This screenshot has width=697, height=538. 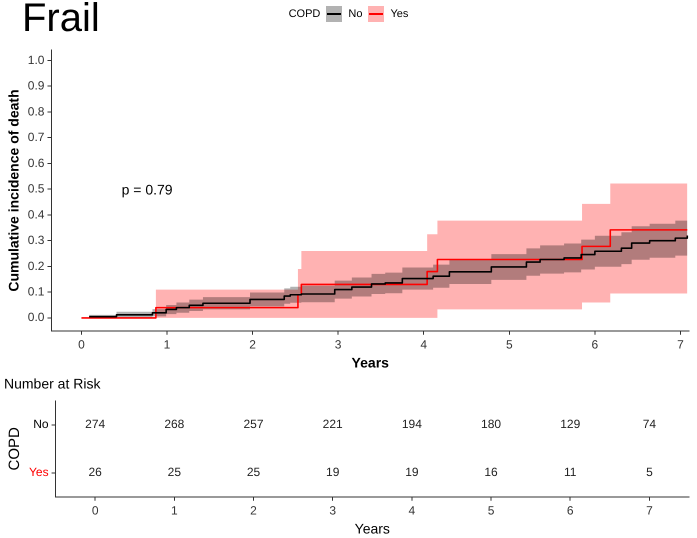 What do you see at coordinates (304, 14) in the screenshot?
I see `legend-title: COPD` at bounding box center [304, 14].